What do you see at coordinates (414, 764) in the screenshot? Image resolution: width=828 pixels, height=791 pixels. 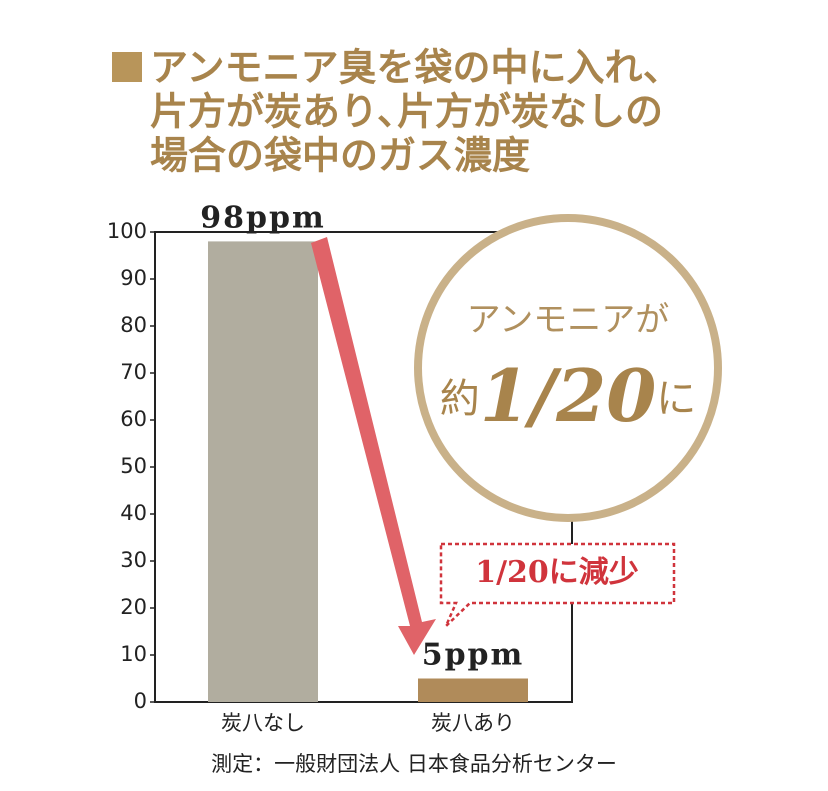 I see `source: 測定：一般財団法人 日本食品分析センター` at bounding box center [414, 764].